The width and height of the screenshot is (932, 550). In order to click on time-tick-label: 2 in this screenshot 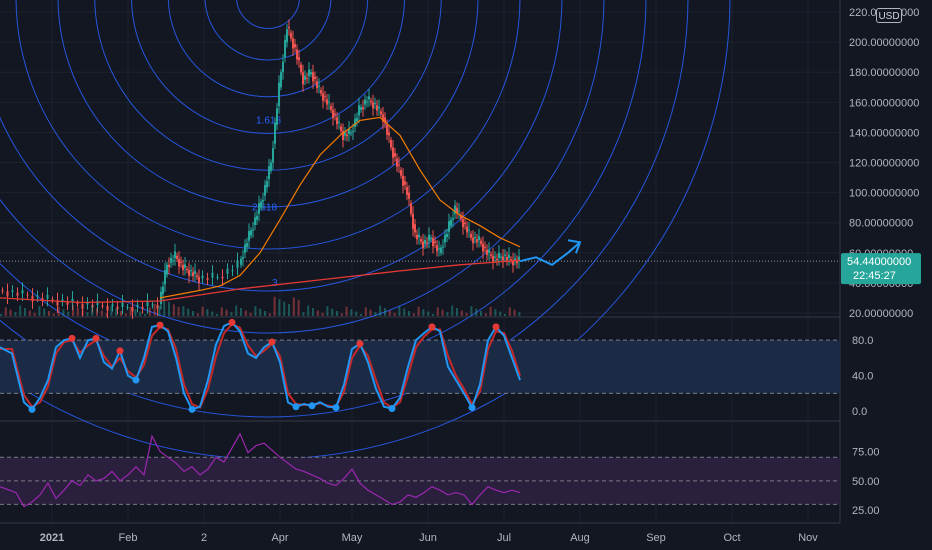, I will do `click(204, 538)`.